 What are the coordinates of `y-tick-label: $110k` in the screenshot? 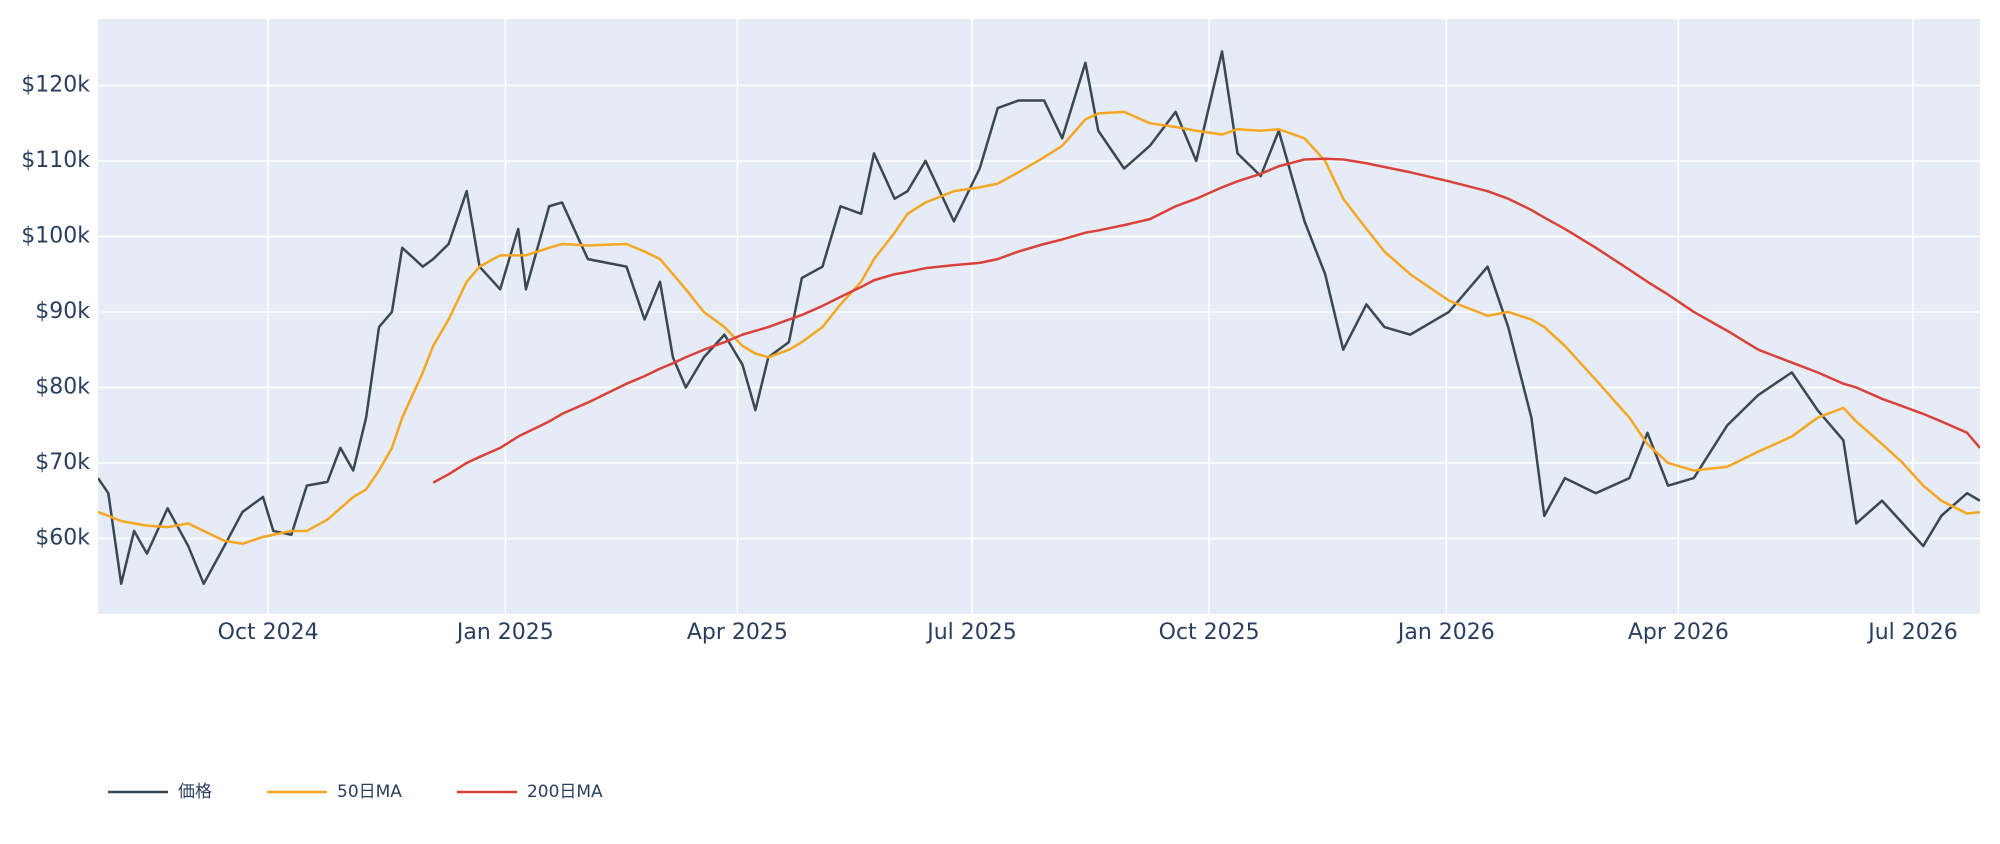 It's located at (55, 160).